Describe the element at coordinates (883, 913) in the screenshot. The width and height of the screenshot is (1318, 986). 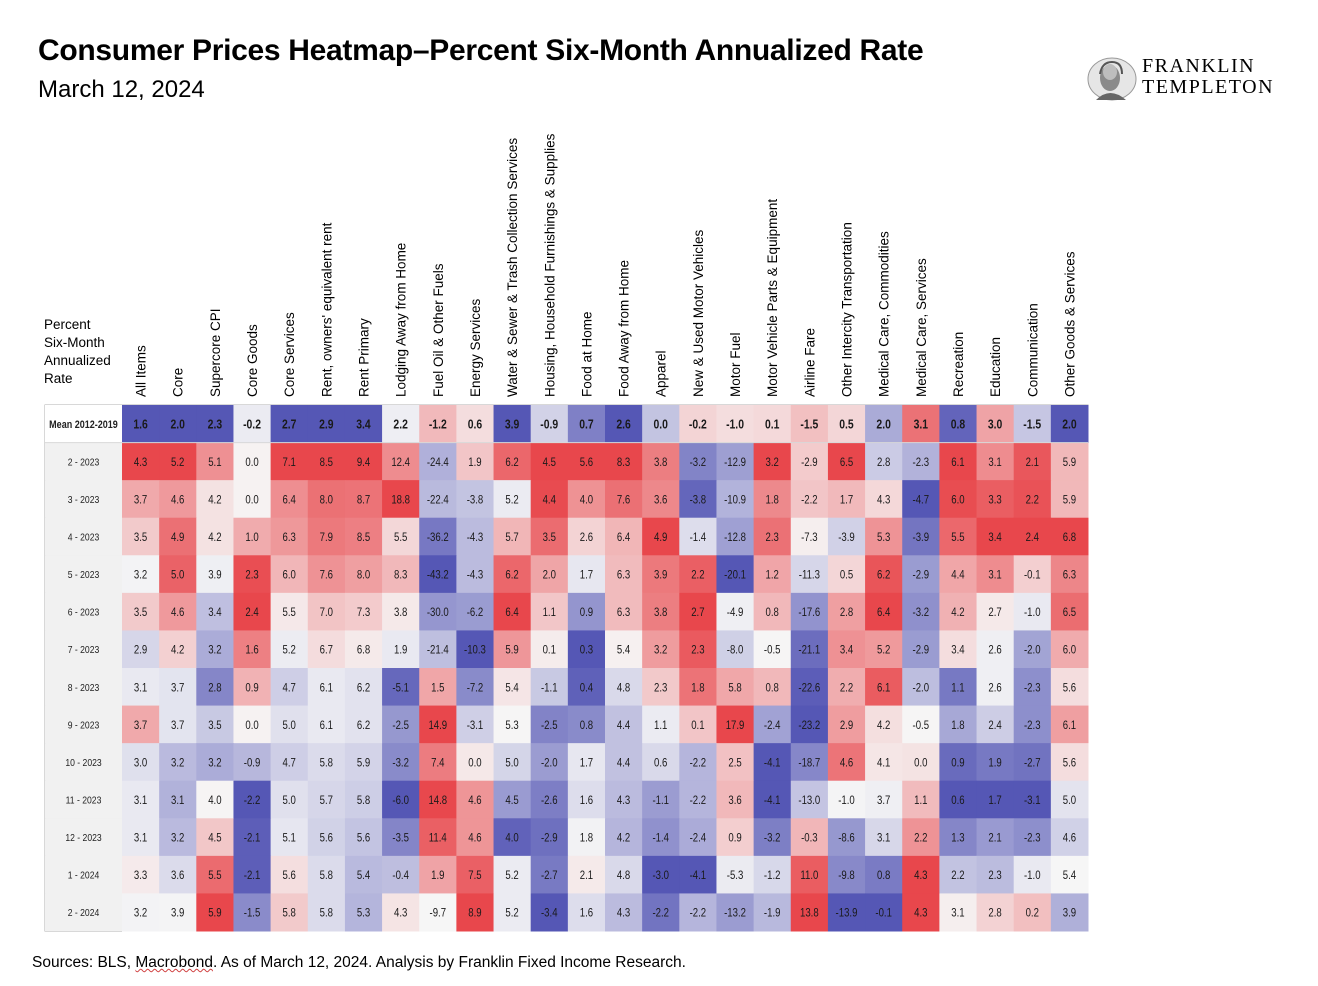
I see `cell-value-label: -0.1` at that location.